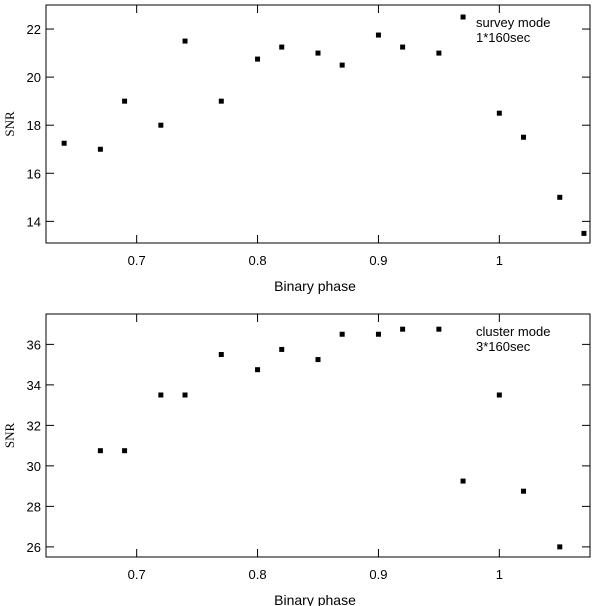 This screenshot has height=606, width=600. What do you see at coordinates (34, 466) in the screenshot?
I see `y-tick-label: 30` at bounding box center [34, 466].